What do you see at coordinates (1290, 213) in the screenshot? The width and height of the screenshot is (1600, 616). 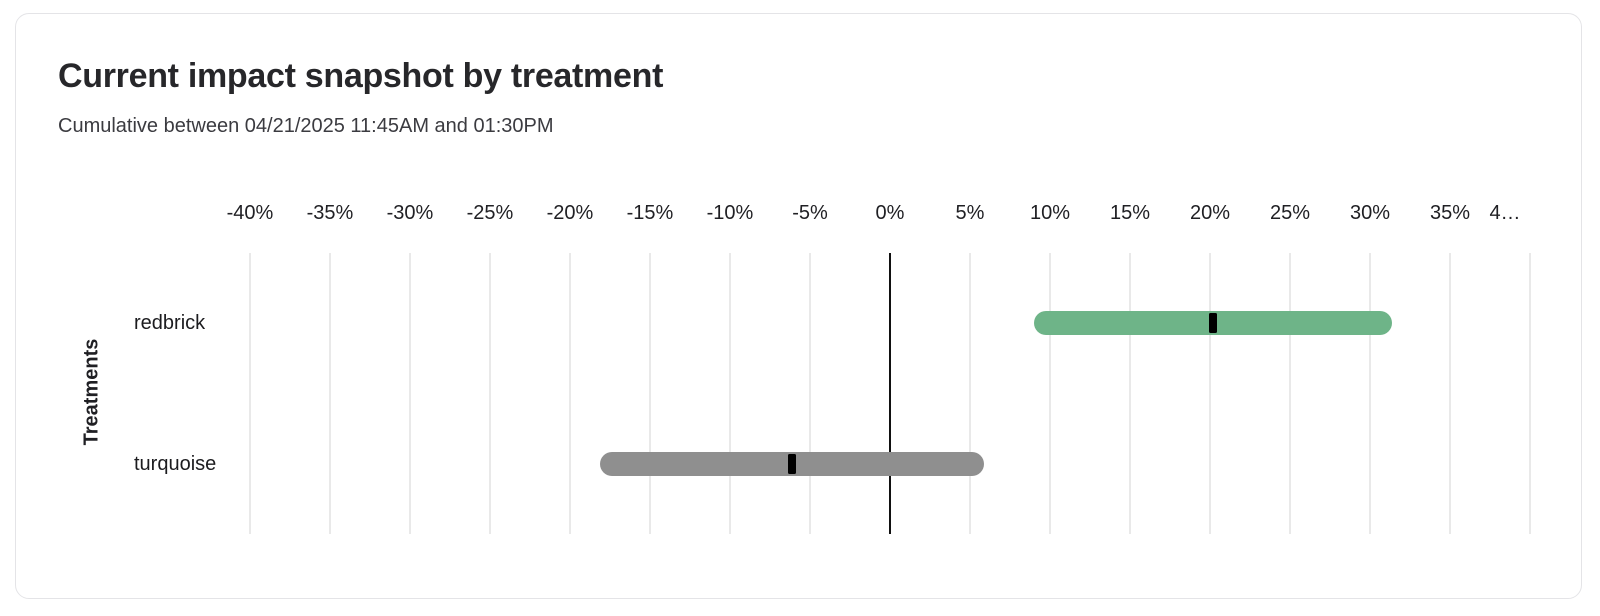 I see `x-tick-label: 25%` at bounding box center [1290, 213].